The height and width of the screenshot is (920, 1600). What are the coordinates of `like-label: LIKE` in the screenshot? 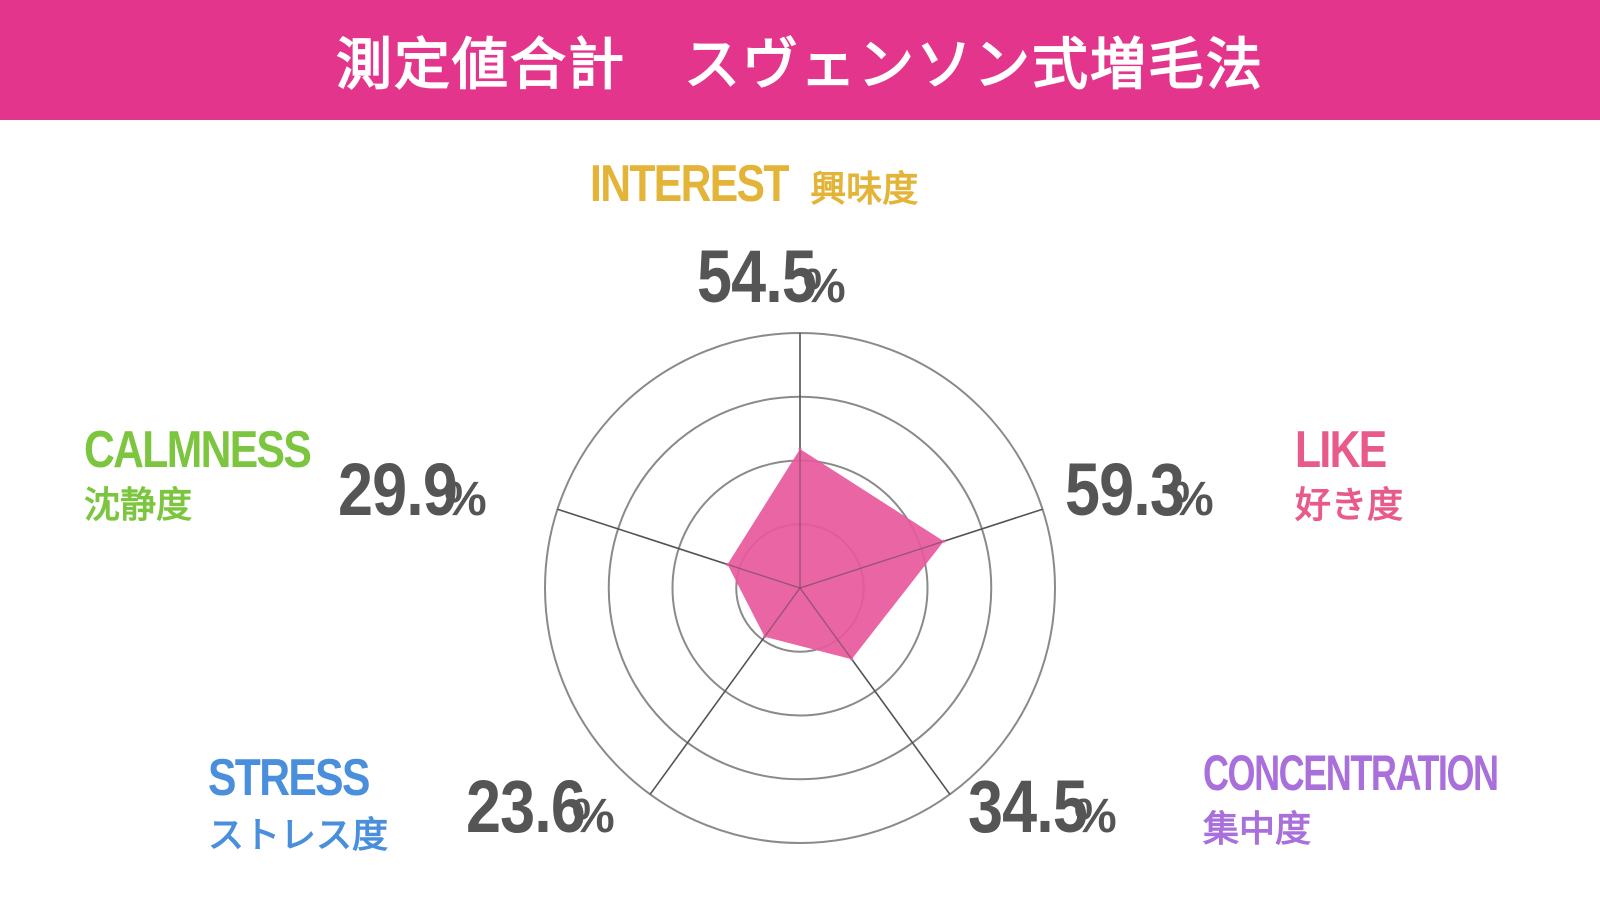 It's located at (1350, 450).